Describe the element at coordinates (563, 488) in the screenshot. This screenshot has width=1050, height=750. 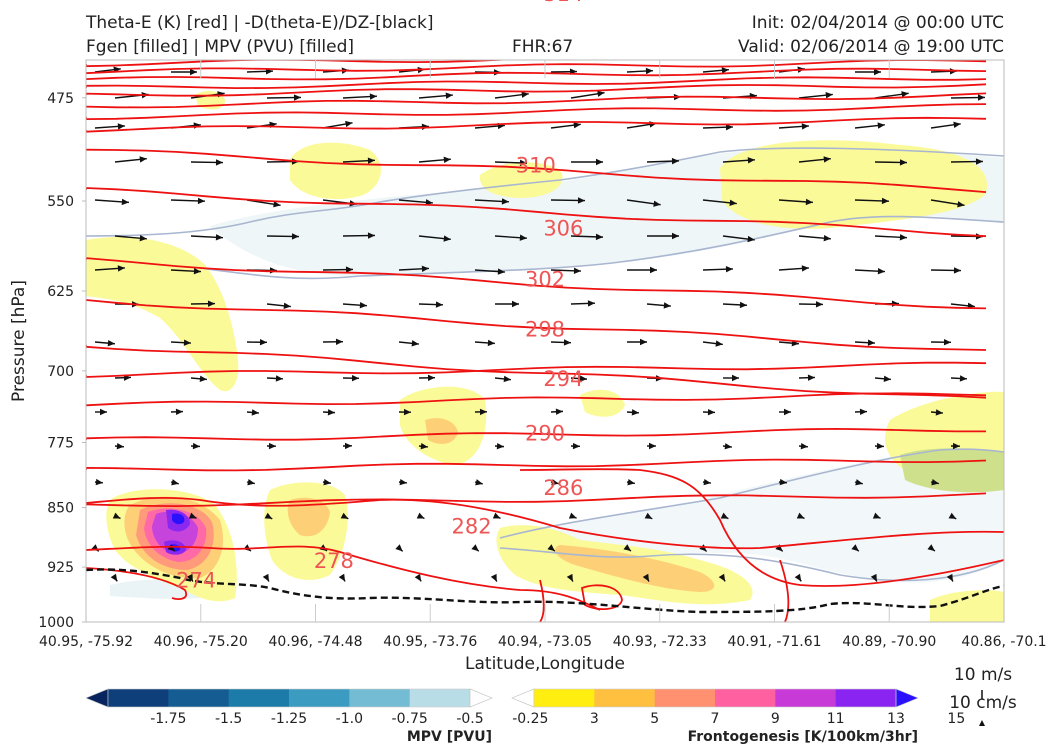
I see `theta-e-label: 286` at that location.